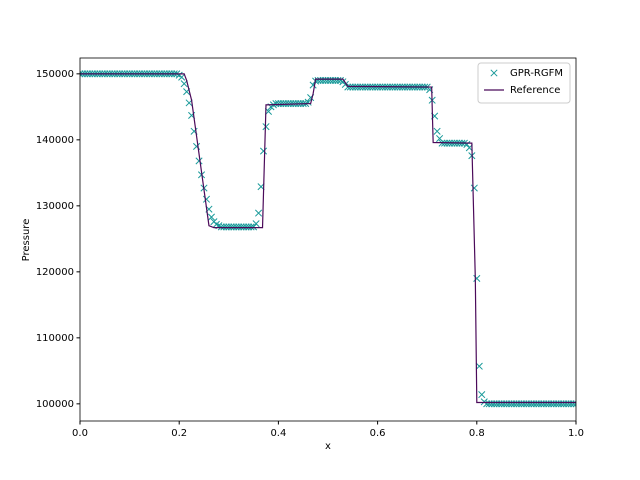 The image size is (640, 480). I want to click on y-tick-label: 120000, so click(55, 272).